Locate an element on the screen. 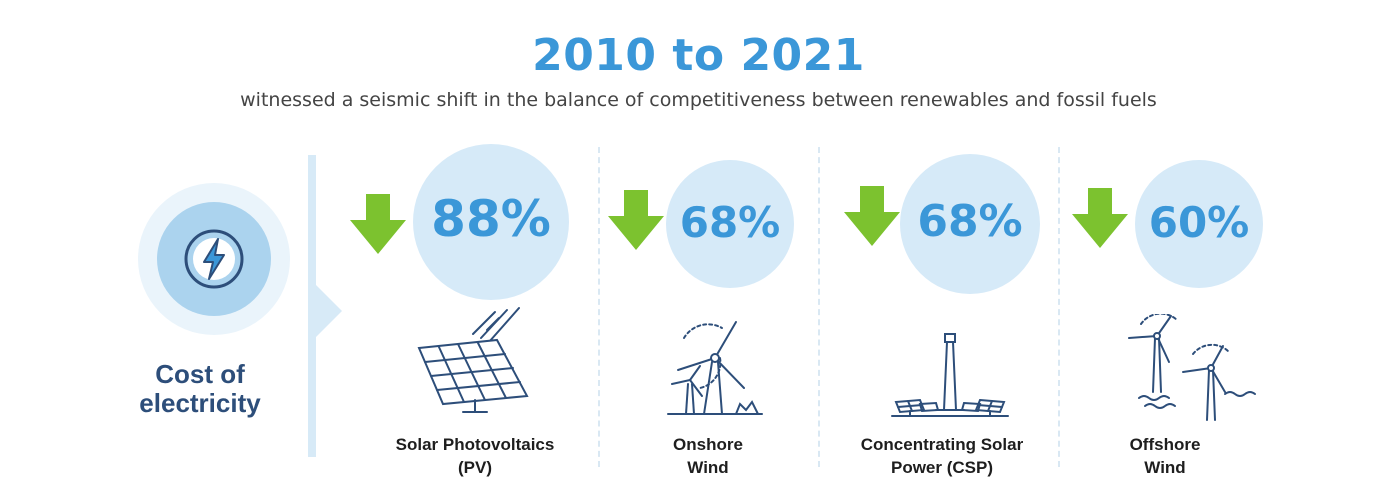 This screenshot has width=1397, height=502. decline-circle-csp is located at coordinates (970, 224).